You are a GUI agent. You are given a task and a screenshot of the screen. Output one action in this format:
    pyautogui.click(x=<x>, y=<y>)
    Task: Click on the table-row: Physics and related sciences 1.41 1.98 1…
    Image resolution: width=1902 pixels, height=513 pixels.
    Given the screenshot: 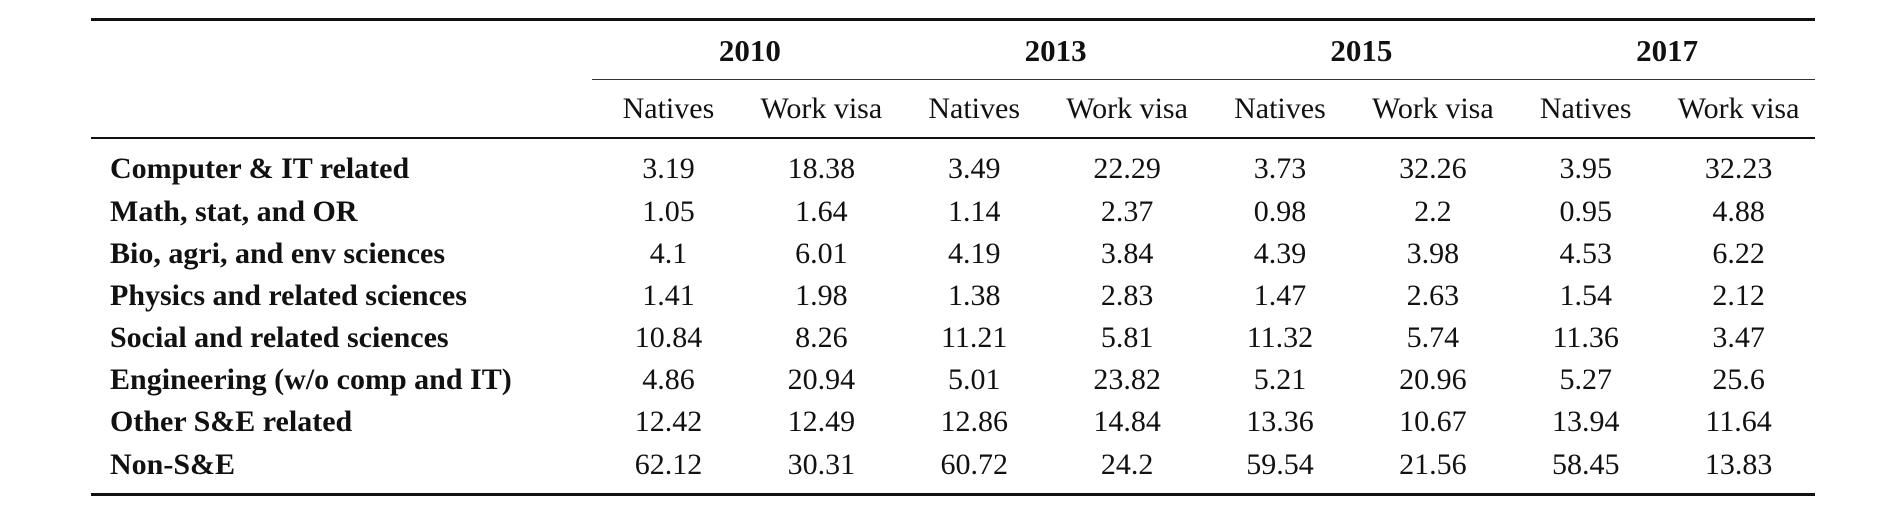 What is the action you would take?
    pyautogui.click(x=953, y=296)
    